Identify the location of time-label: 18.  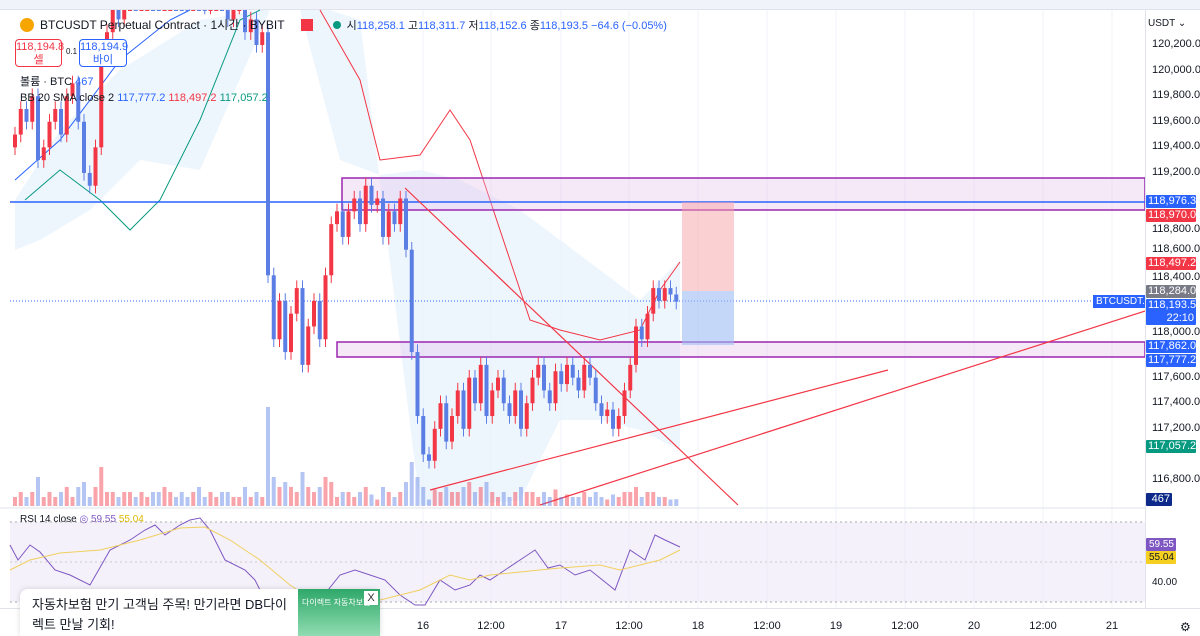
(698, 626).